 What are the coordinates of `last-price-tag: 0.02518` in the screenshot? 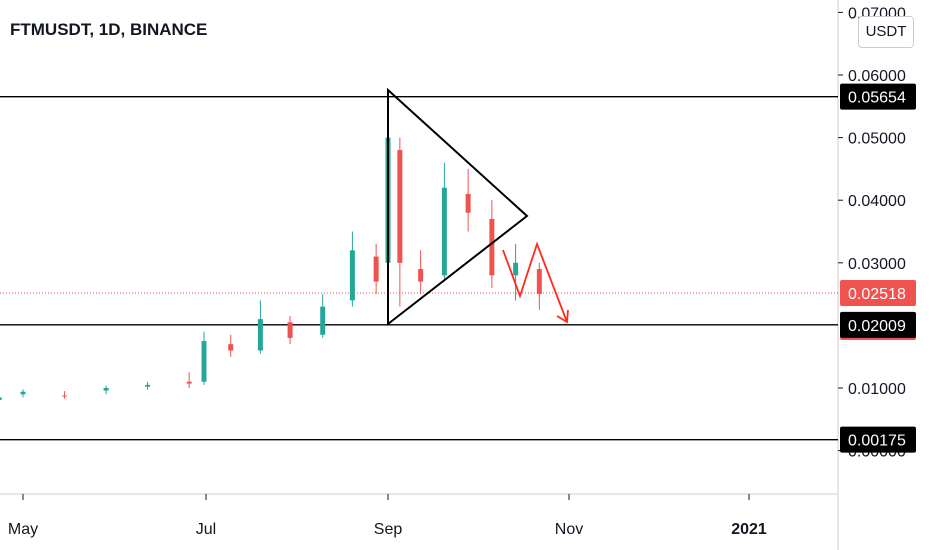 It's located at (878, 292).